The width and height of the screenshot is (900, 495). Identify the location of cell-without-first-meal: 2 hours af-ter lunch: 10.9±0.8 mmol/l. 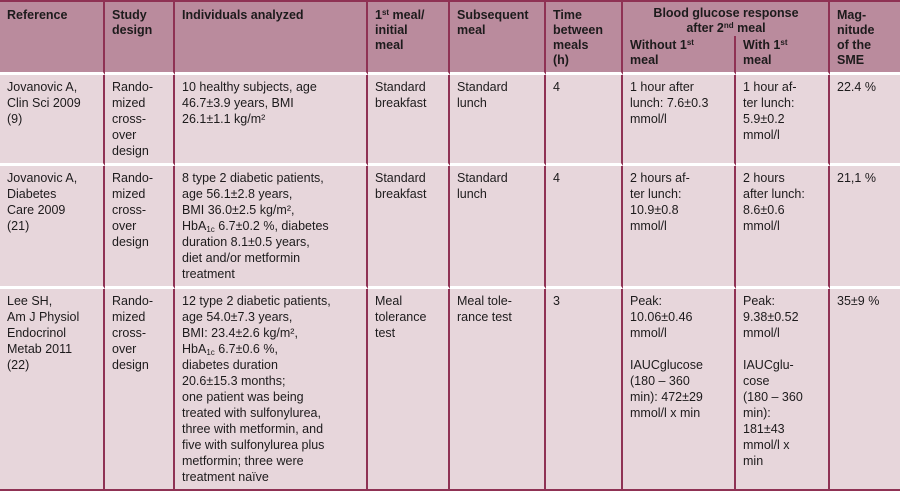
(679, 227).